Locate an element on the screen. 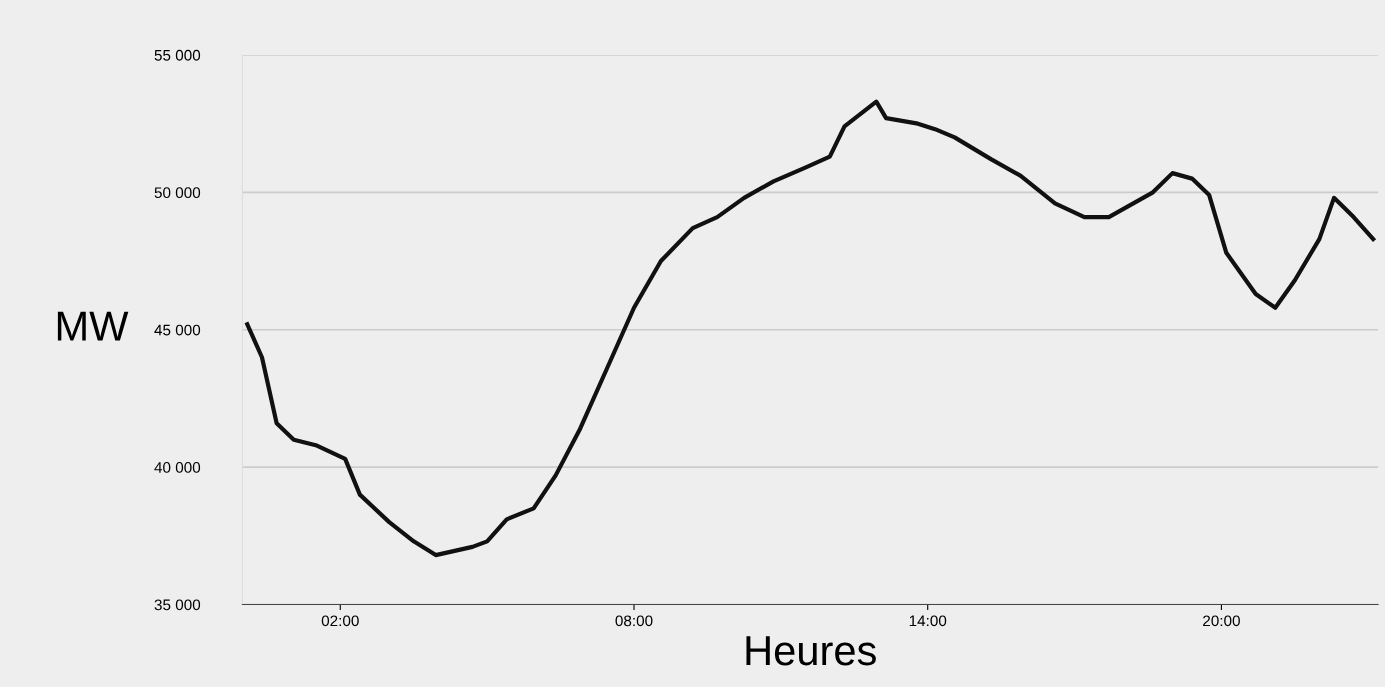  x-axis-title: Heures is located at coordinates (811, 651).